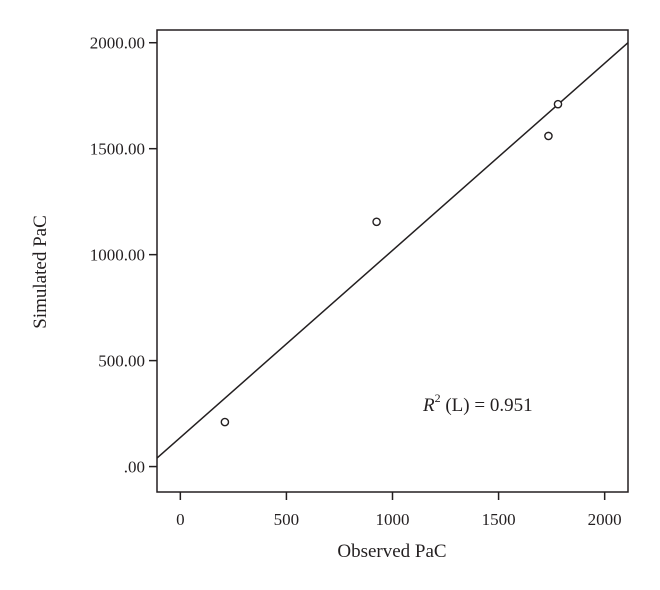 The width and height of the screenshot is (660, 590). I want to click on y-tick-label: 500.00, so click(121, 361).